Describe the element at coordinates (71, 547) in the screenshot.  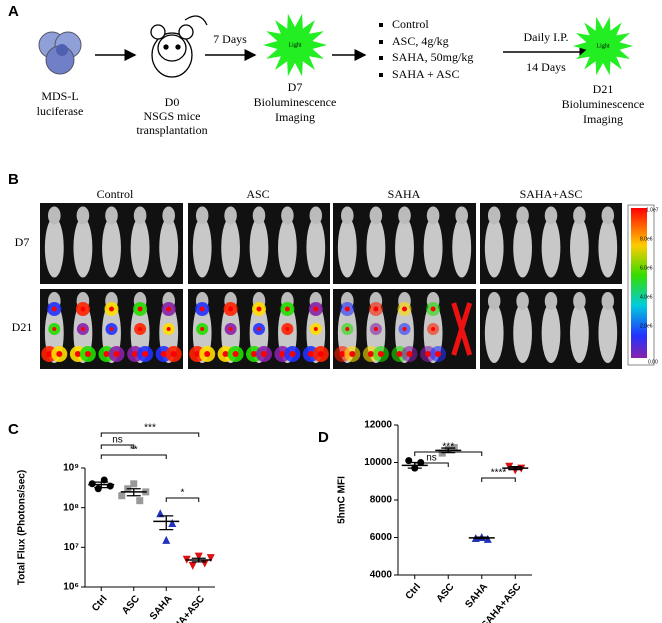
I see `y-tick-label: 10⁷` at that location.